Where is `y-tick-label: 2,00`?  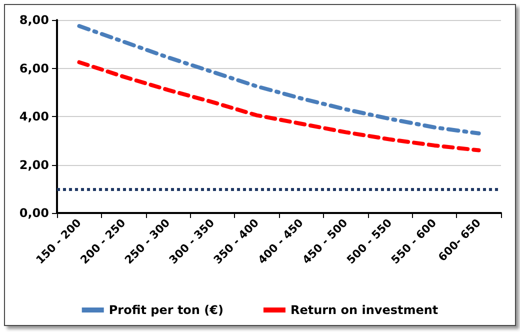
y-tick-label: 2,00 is located at coordinates (34, 165).